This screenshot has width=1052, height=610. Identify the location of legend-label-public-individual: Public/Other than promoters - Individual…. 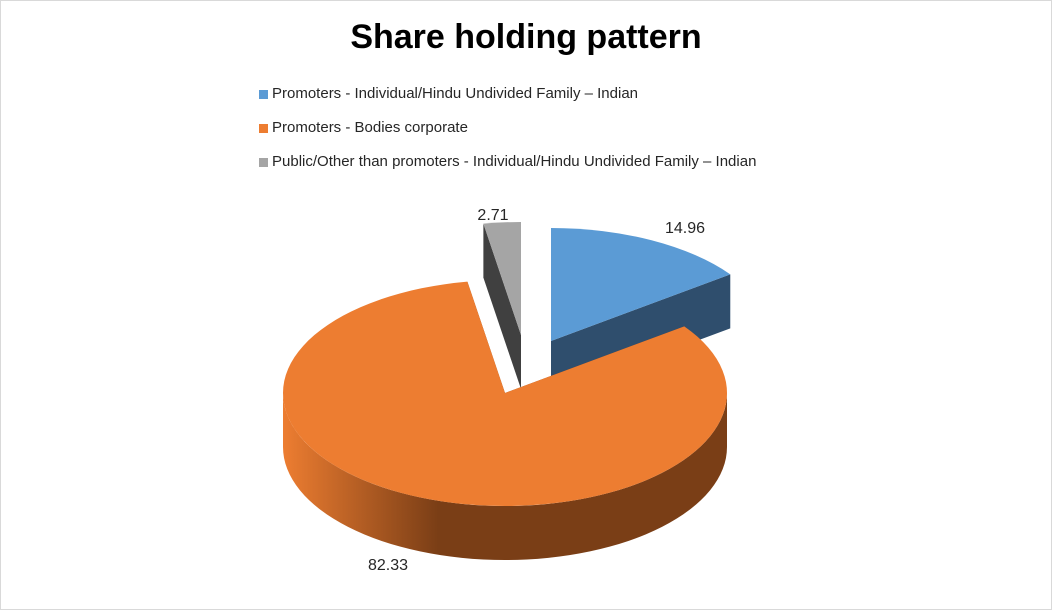
(514, 161).